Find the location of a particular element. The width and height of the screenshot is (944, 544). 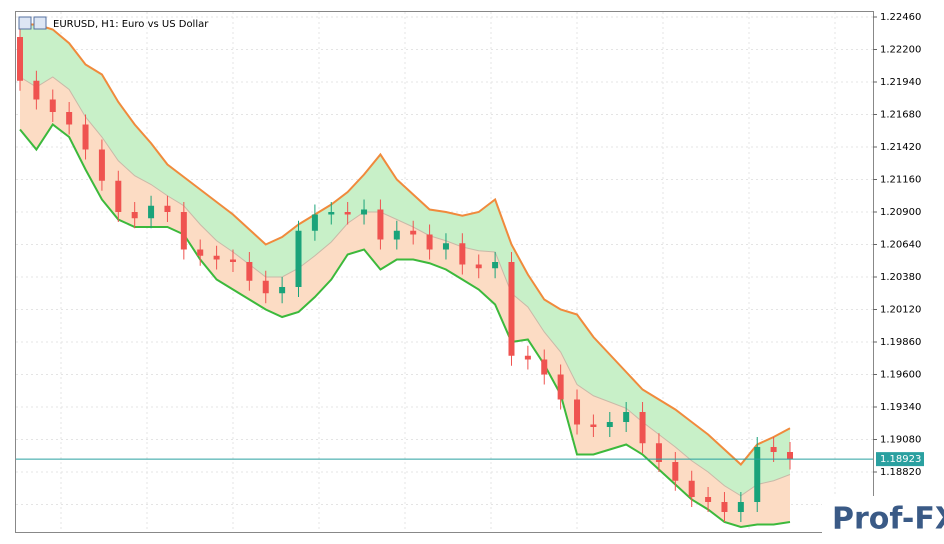

y-tick-label: 1.21680 is located at coordinates (900, 115).